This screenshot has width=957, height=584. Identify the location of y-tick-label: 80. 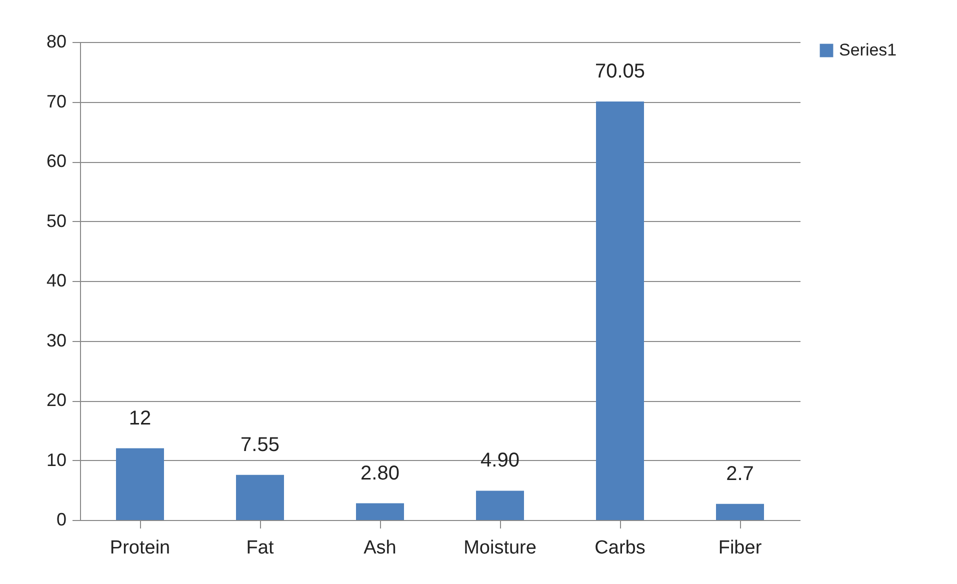
(56, 42).